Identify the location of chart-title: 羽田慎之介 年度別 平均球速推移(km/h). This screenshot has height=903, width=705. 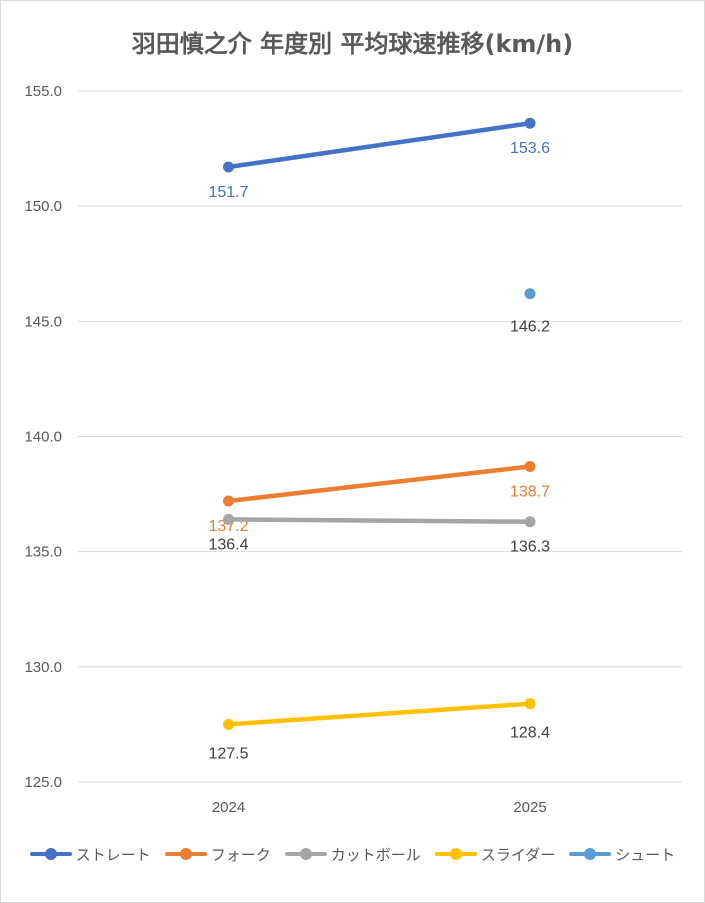
(352, 44).